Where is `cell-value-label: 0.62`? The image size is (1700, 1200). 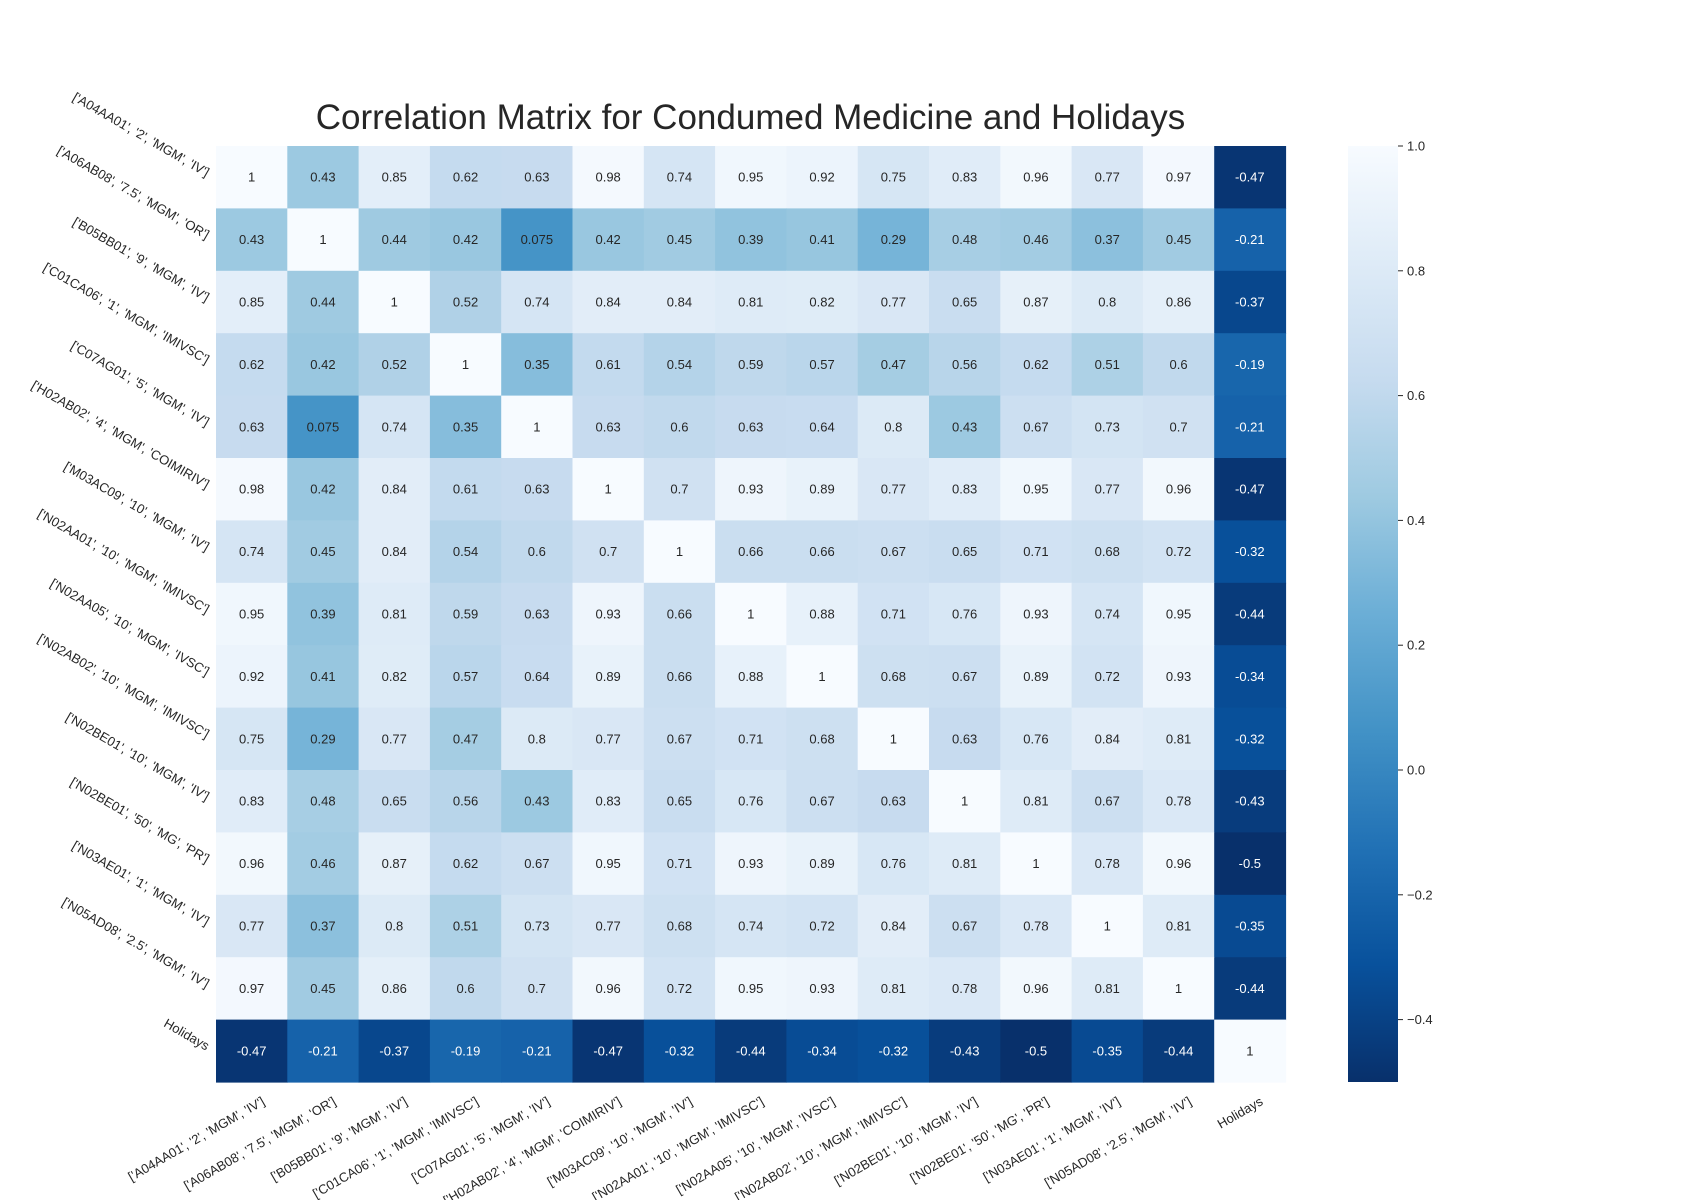 cell-value-label: 0.62 is located at coordinates (465, 863).